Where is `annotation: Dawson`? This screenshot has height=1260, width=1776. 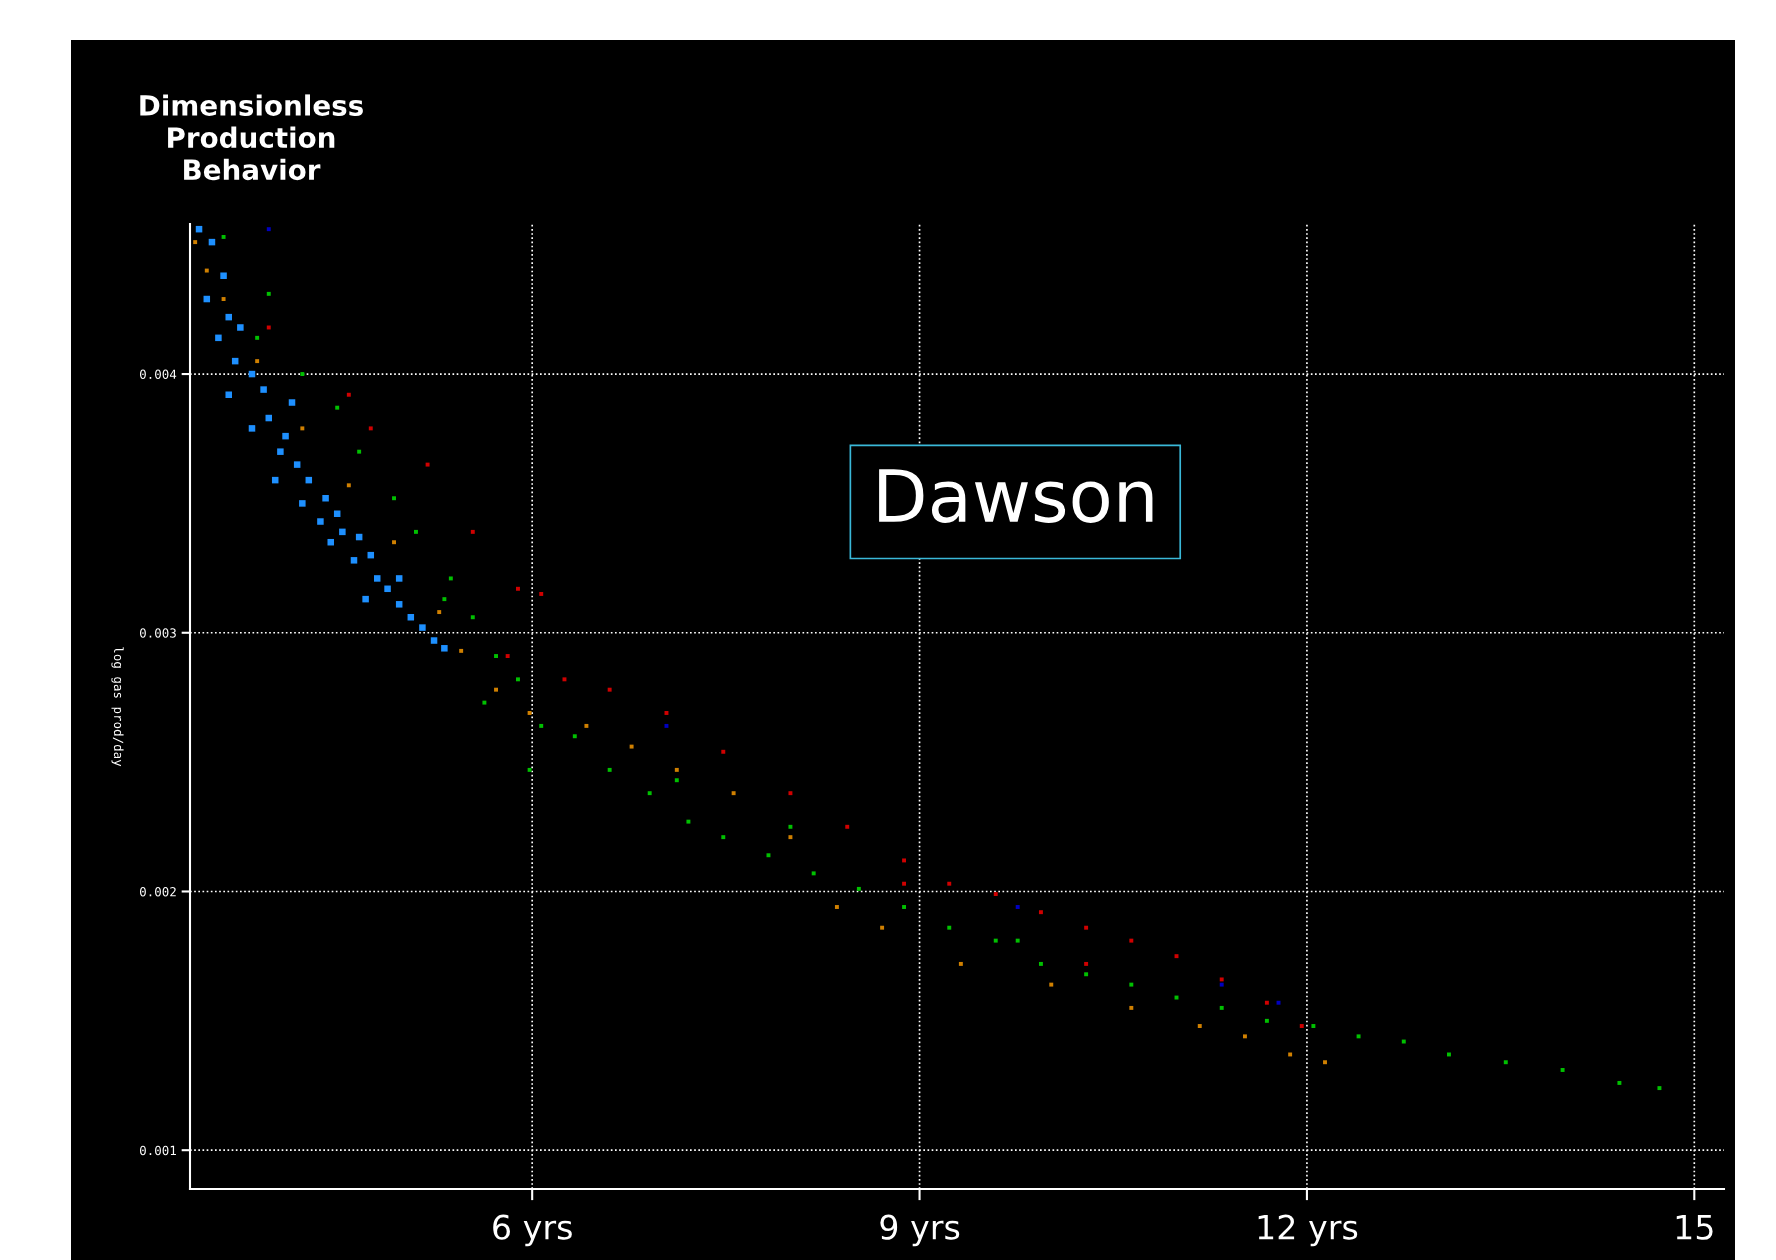
annotation: Dawson is located at coordinates (1016, 496).